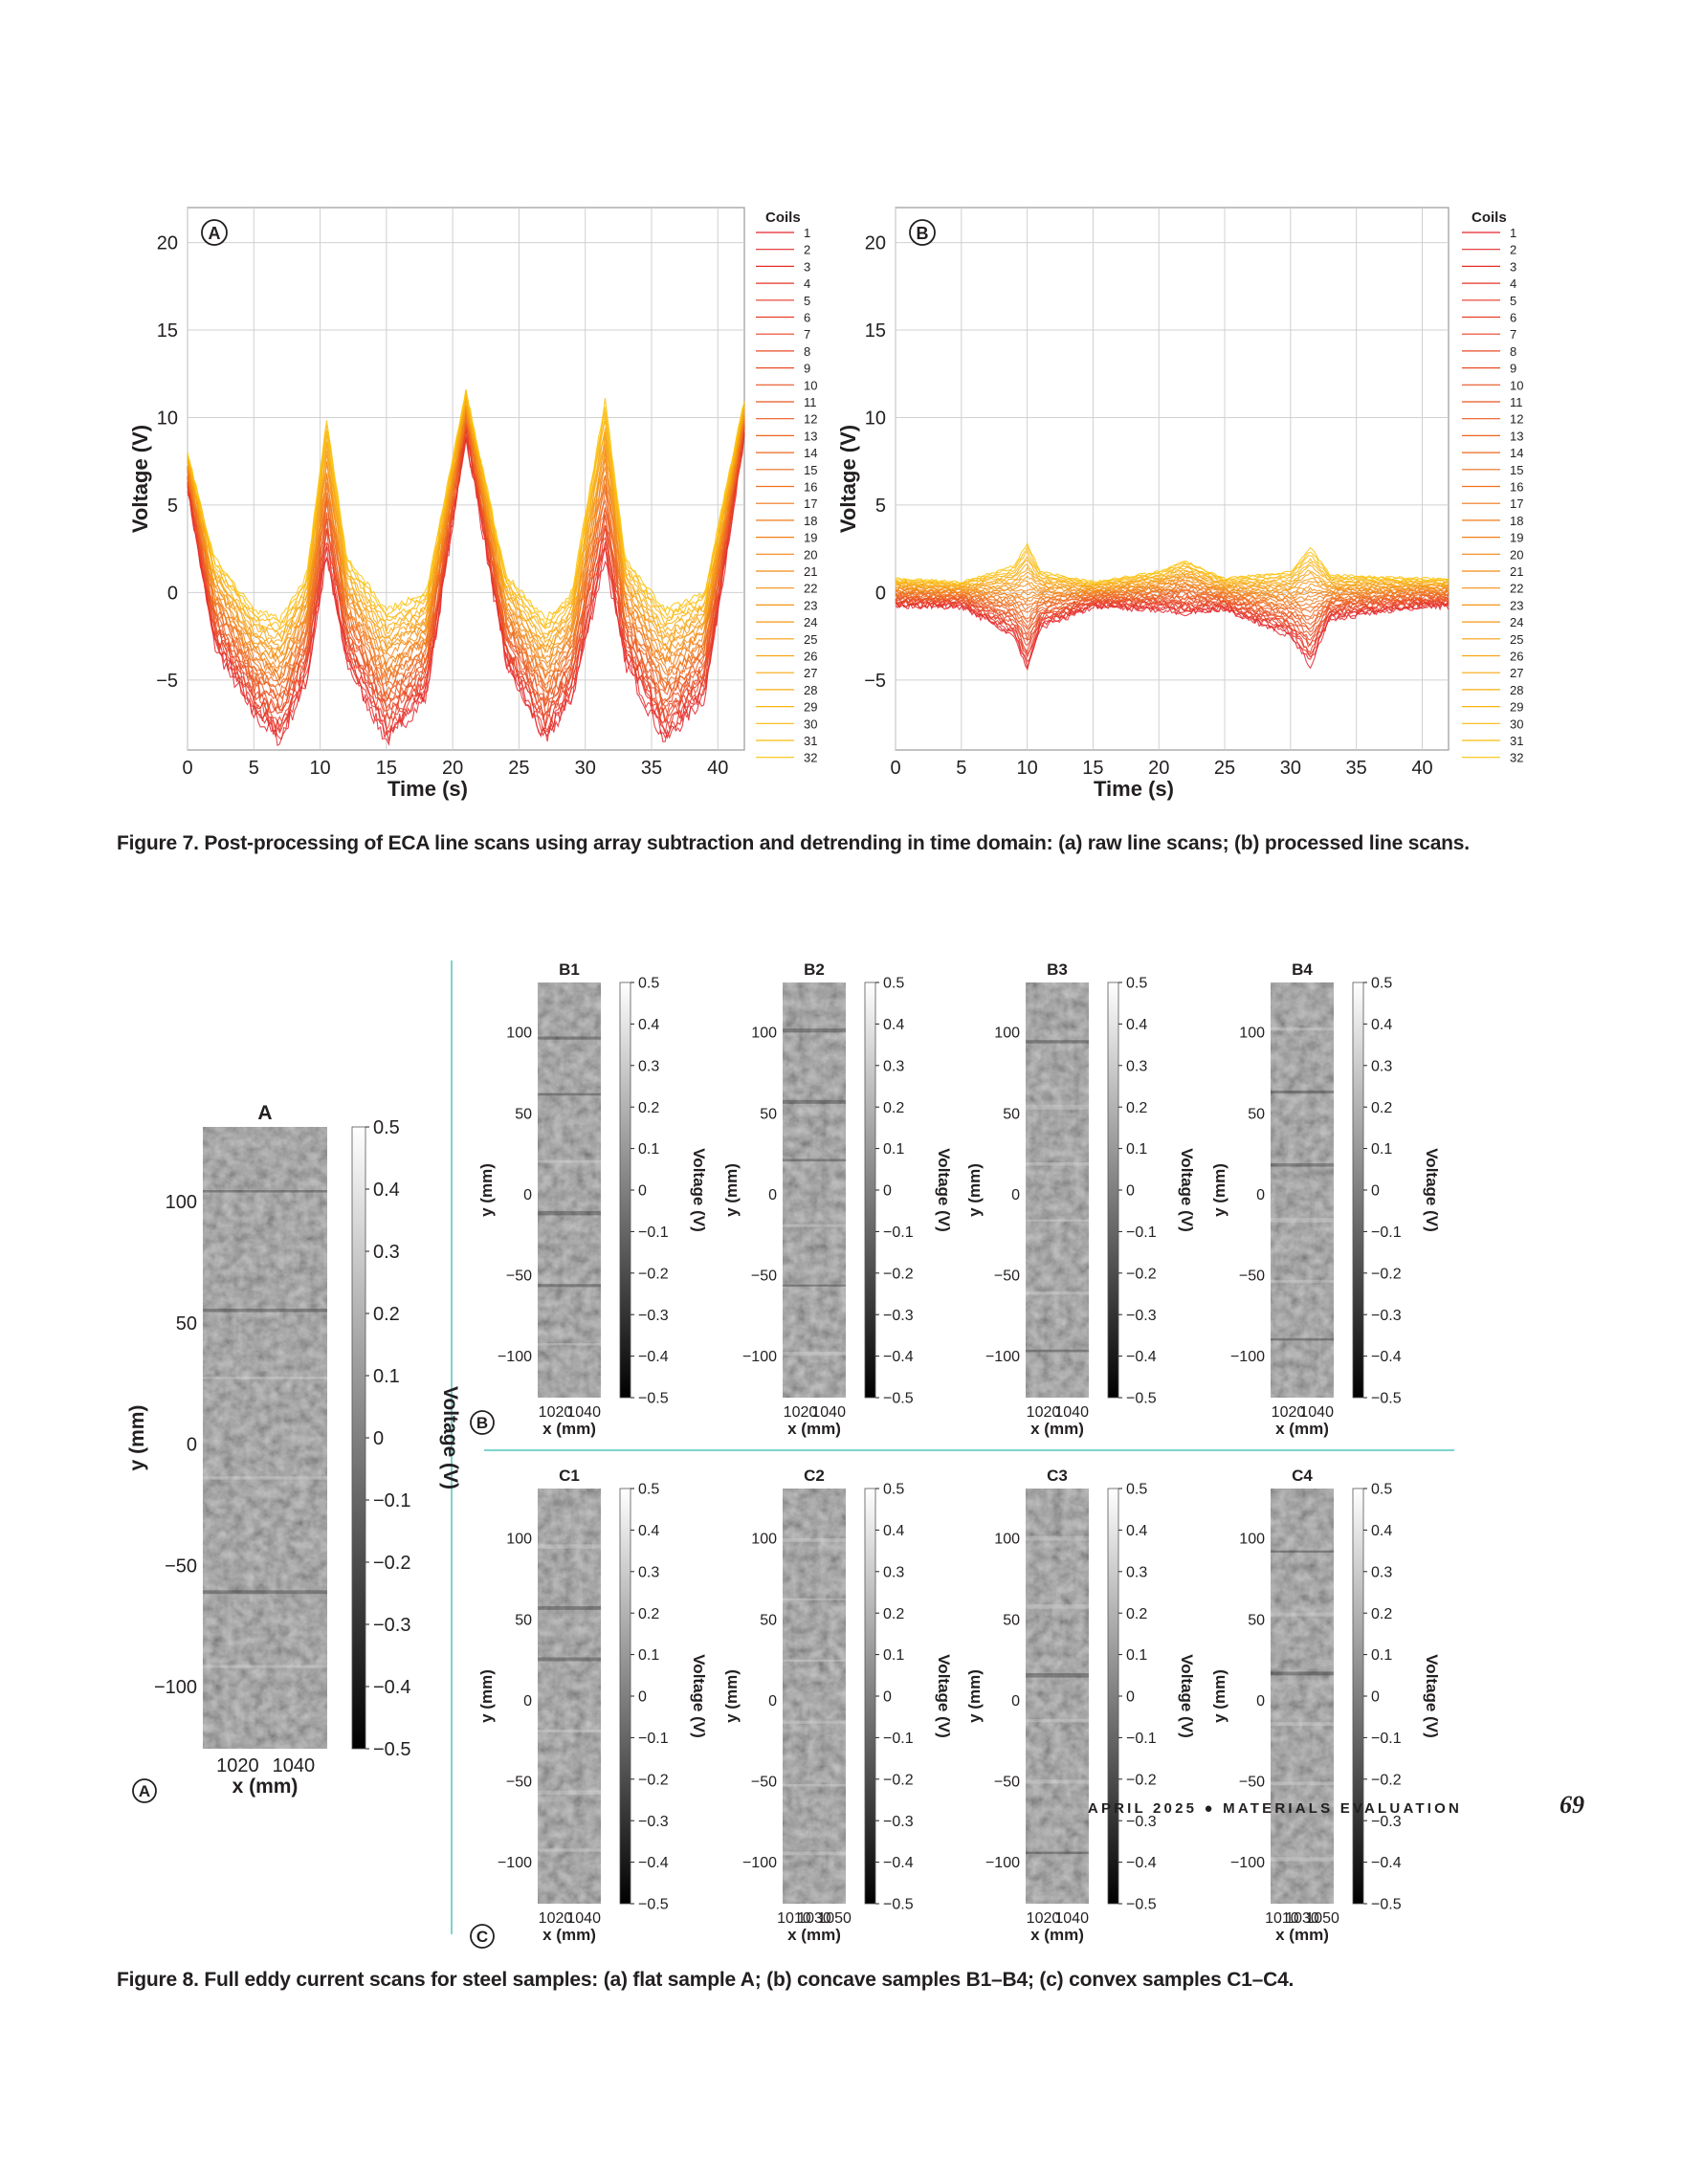 The height and width of the screenshot is (2184, 1682). What do you see at coordinates (482, 1937) in the screenshot?
I see `panel-letter: C` at bounding box center [482, 1937].